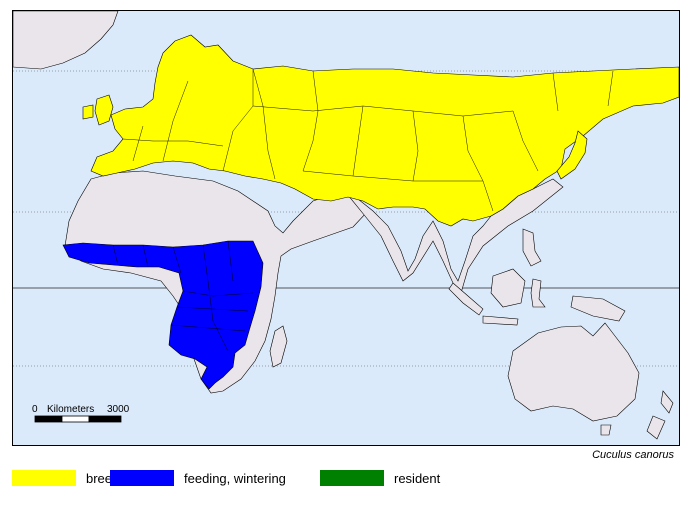 Image resolution: width=690 pixels, height=518 pixels. What do you see at coordinates (104, 110) in the screenshot?
I see `breeding-range-britain` at bounding box center [104, 110].